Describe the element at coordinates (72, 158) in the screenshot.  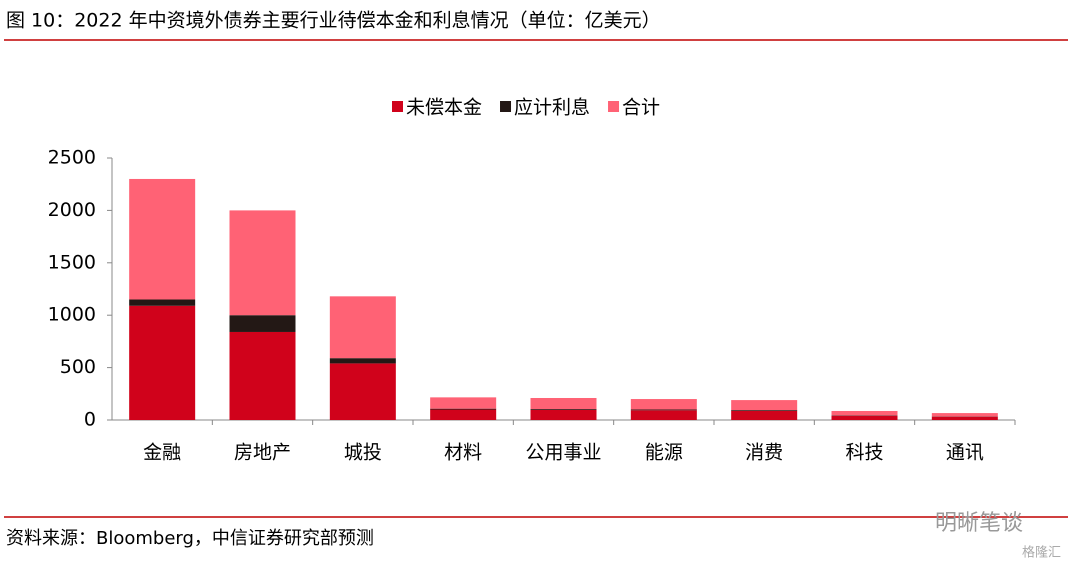
I see `y-tick-label: 2500` at that location.